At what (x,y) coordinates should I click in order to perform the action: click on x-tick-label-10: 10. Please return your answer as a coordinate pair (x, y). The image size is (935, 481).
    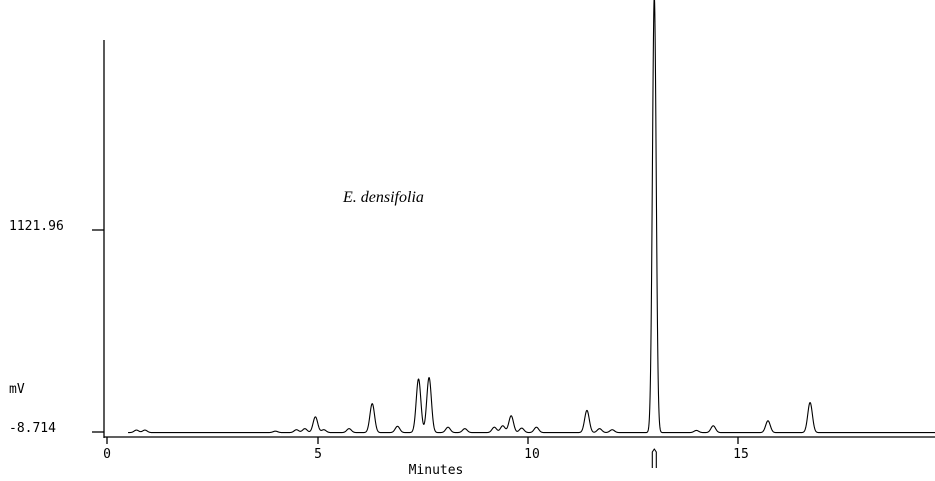
    Looking at the image, I should click on (532, 454).